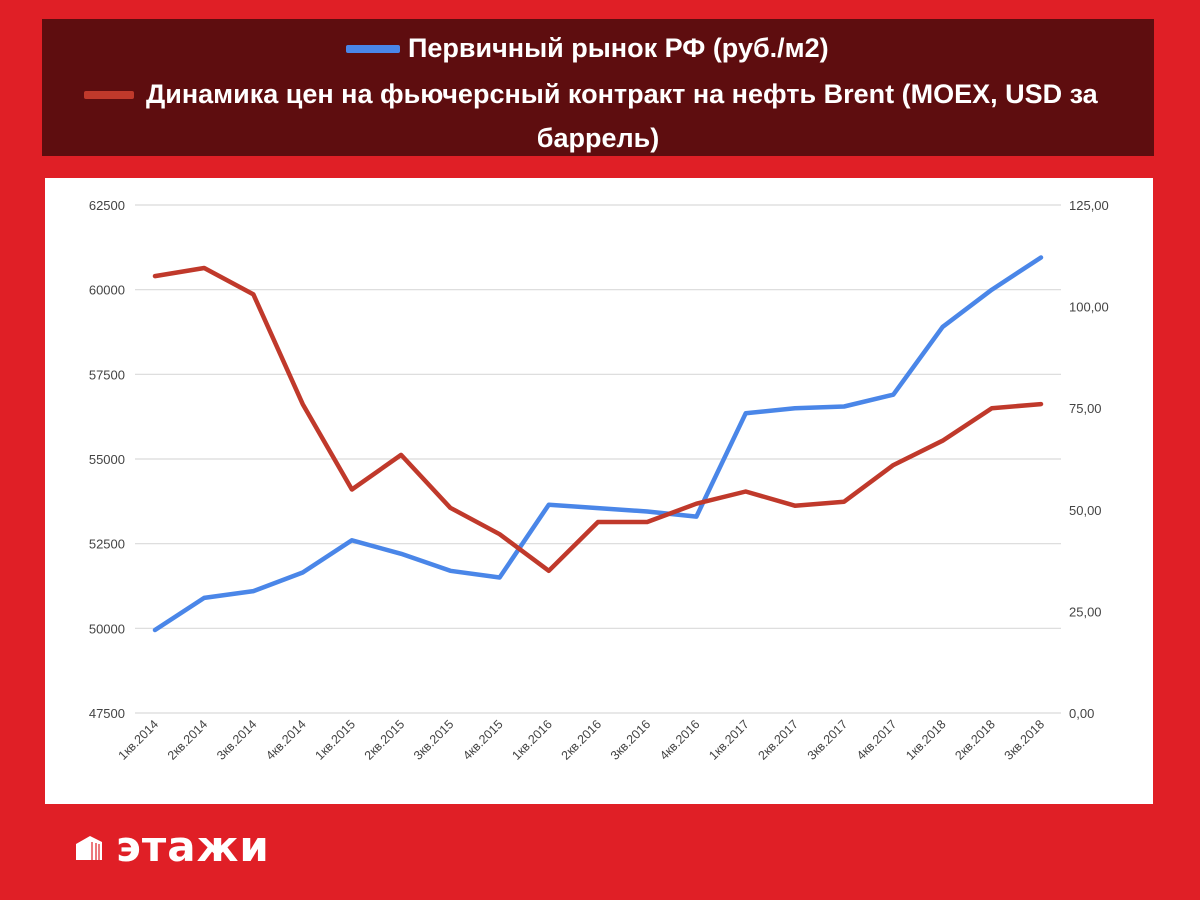 This screenshot has width=1200, height=900. I want to click on x-tick-label: 3кв.2014, so click(237, 740).